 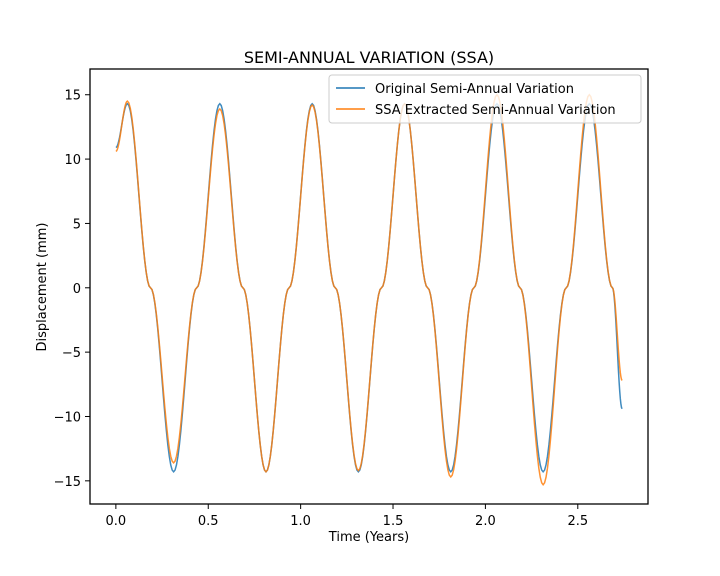 I want to click on legend-label-ssa: SSA Extracted Semi-Annual Variation, so click(x=495, y=110).